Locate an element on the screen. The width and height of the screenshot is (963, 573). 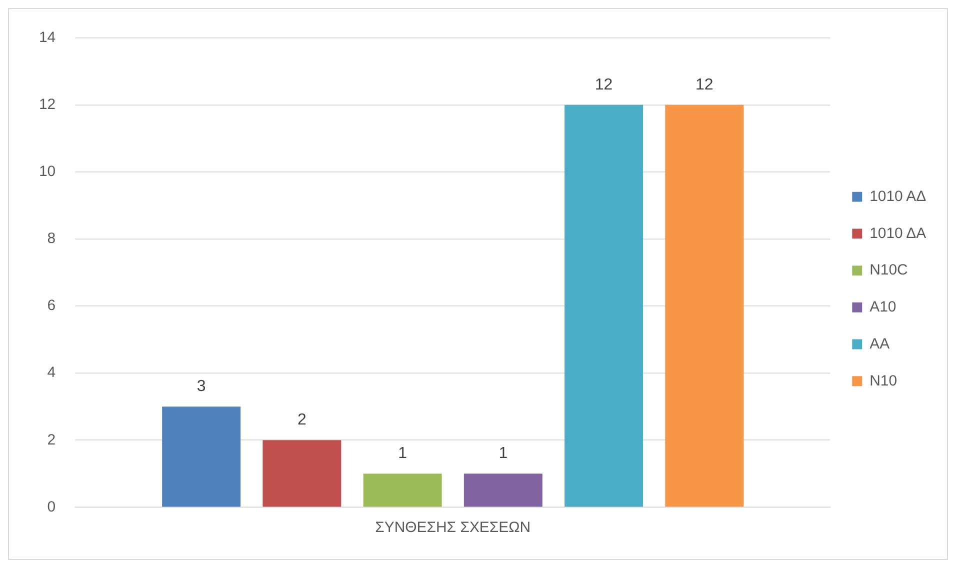
y-tick-label: 2 is located at coordinates (51, 439).